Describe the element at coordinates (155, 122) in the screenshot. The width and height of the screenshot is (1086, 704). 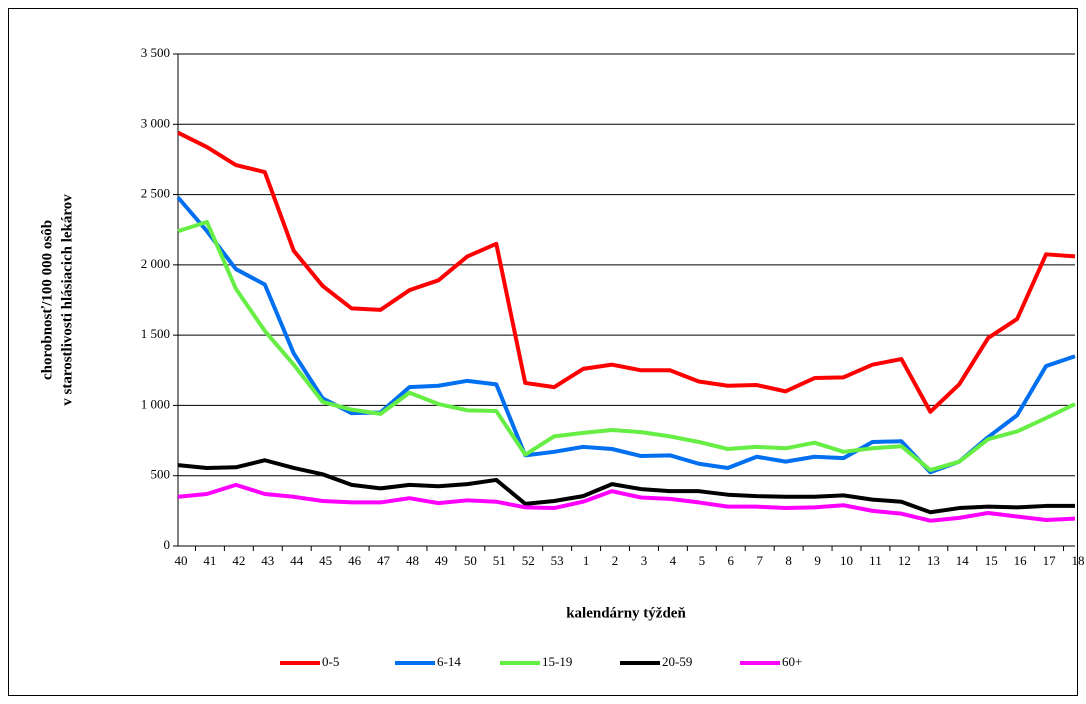
I see `y-tick-label: 3 000` at that location.